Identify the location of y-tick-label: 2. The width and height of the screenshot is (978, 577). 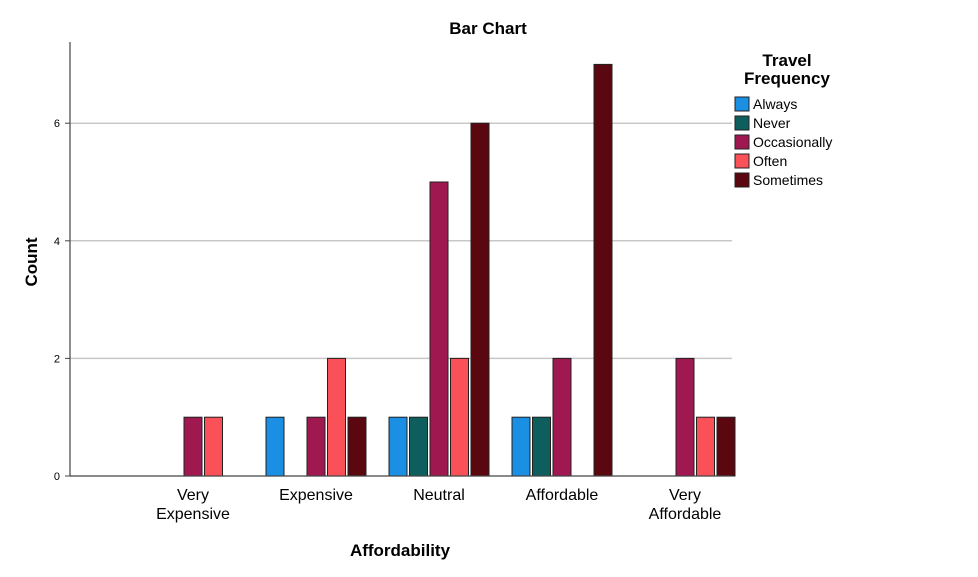
(57, 359).